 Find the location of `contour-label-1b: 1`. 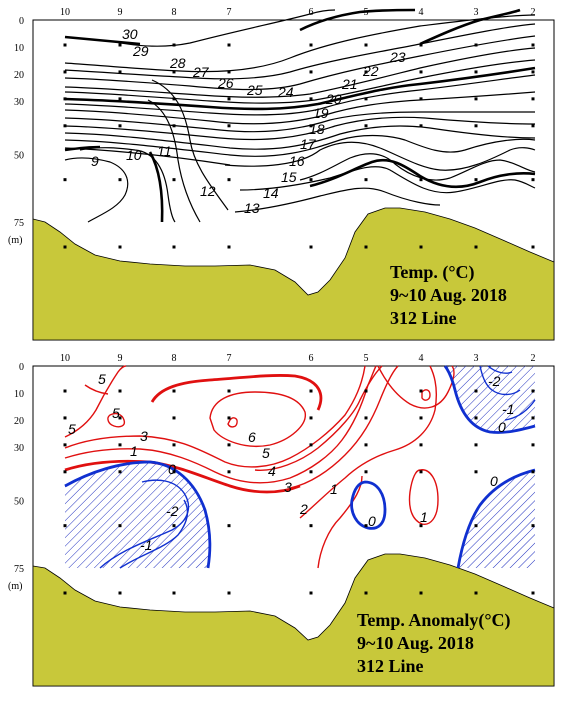

contour-label-1b: 1 is located at coordinates (334, 489).